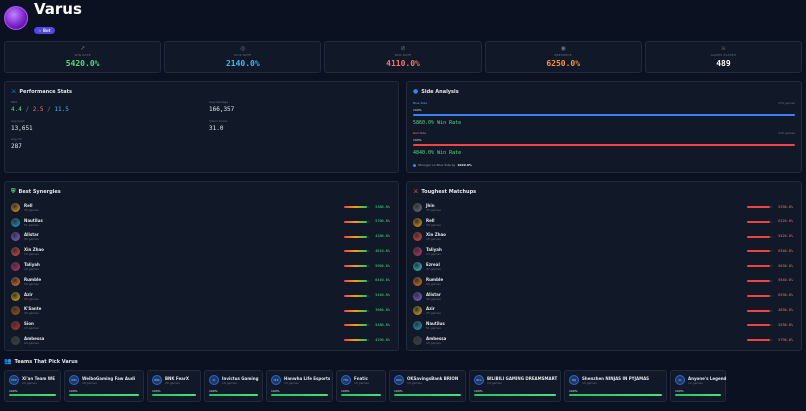 The image size is (806, 411). I want to click on header-text: Varus ☆ Bot, so click(58, 18).